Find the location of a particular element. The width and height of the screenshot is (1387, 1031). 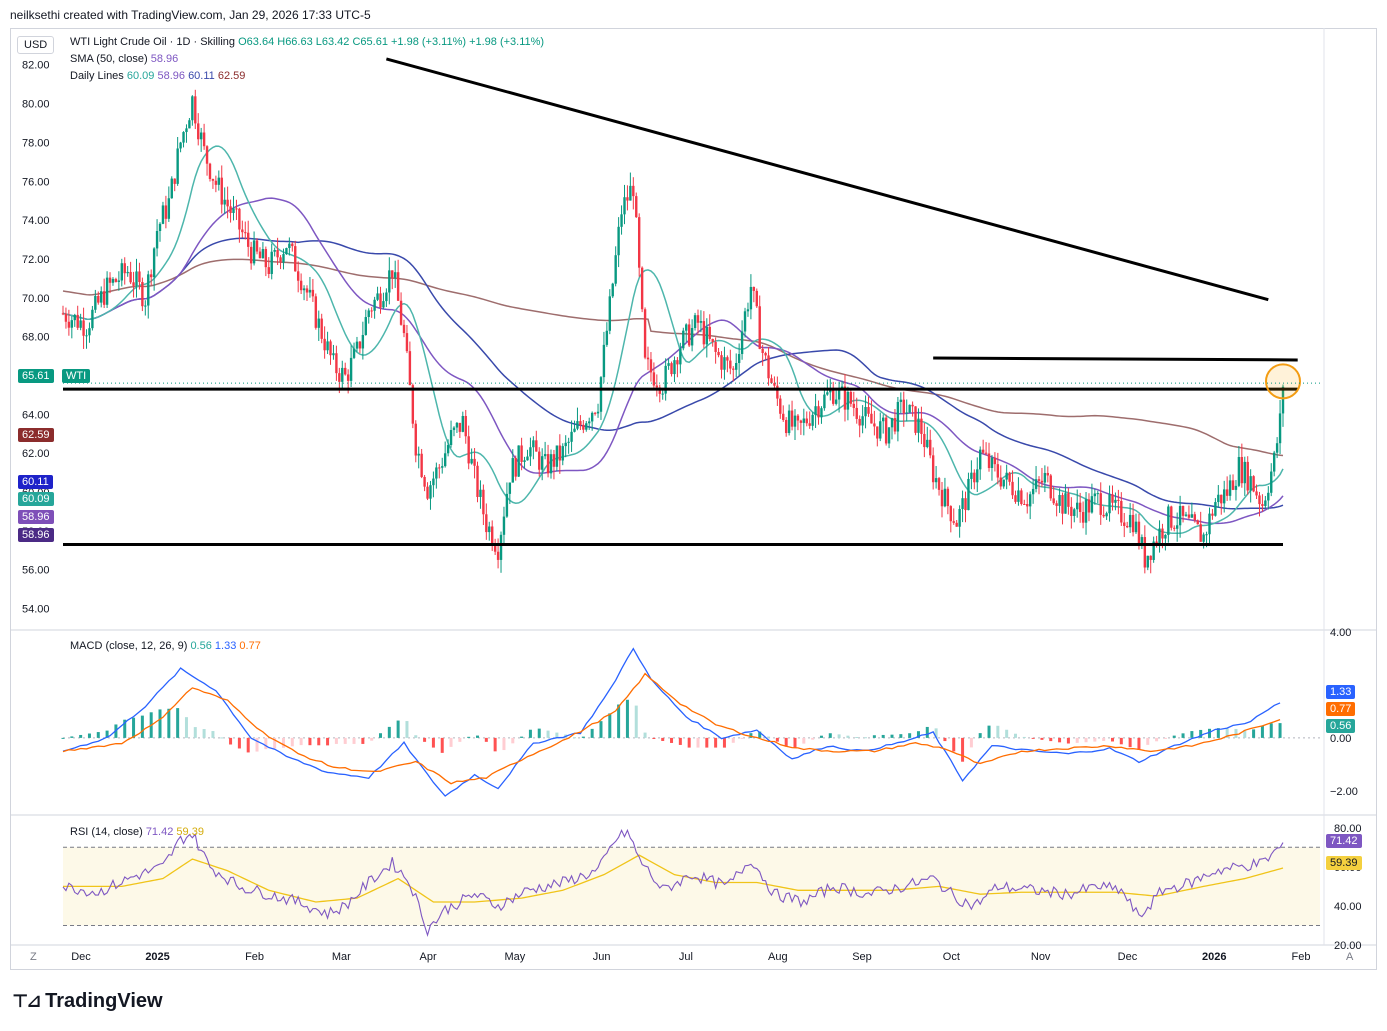

x-tick-label: Jun is located at coordinates (602, 957).